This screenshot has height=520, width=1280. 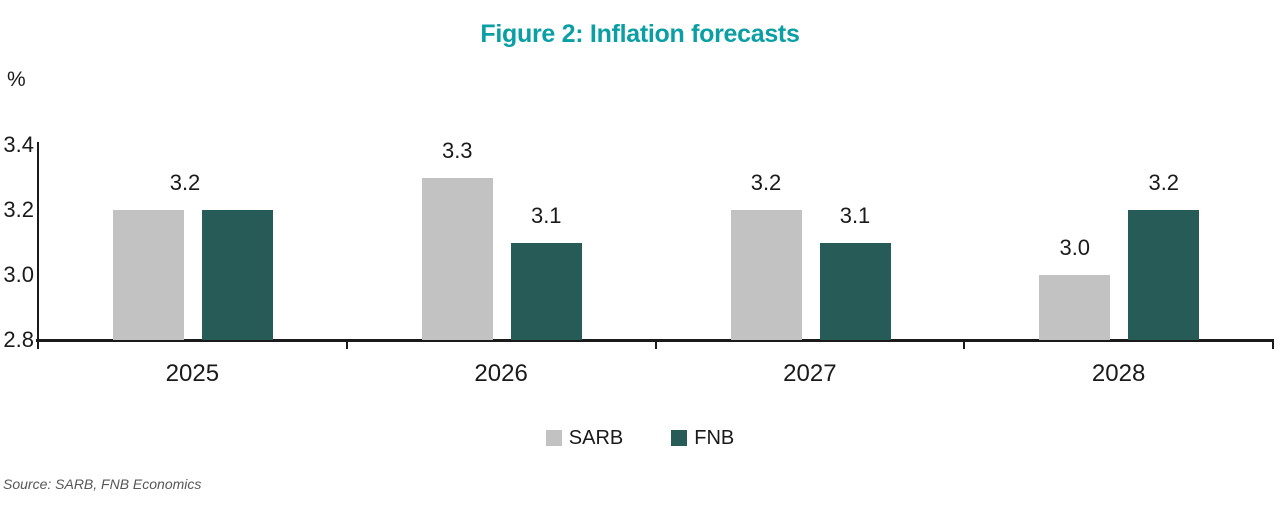 I want to click on data-label-sarb-2026: 3.3, so click(x=457, y=150).